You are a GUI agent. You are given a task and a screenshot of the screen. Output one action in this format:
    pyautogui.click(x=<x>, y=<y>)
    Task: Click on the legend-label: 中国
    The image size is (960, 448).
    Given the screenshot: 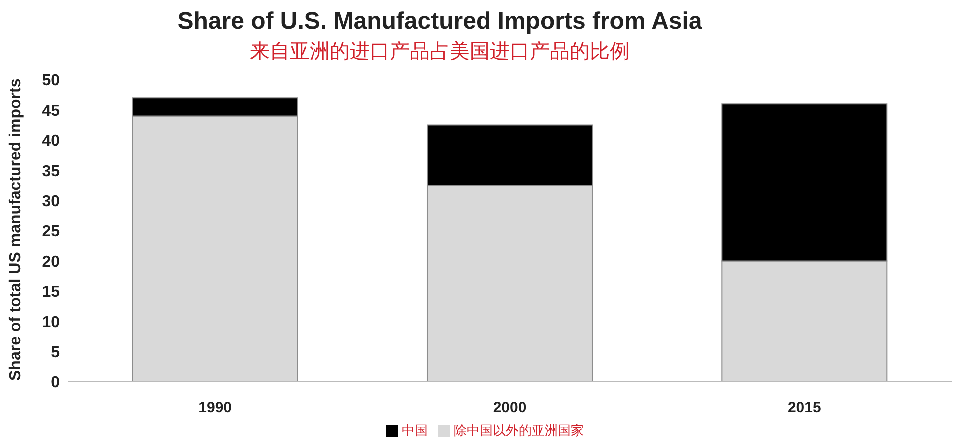 What is the action you would take?
    pyautogui.click(x=415, y=431)
    